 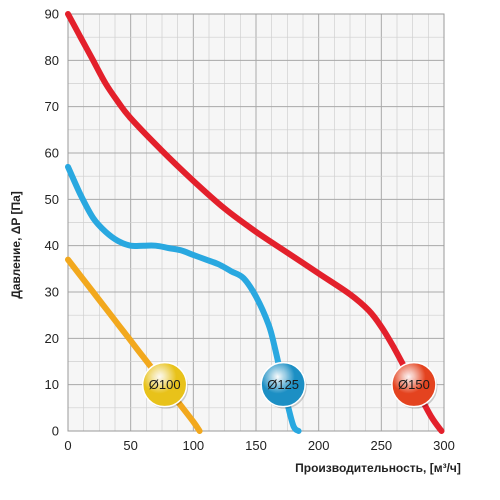 I want to click on x-tick-label: 100, so click(x=193, y=445).